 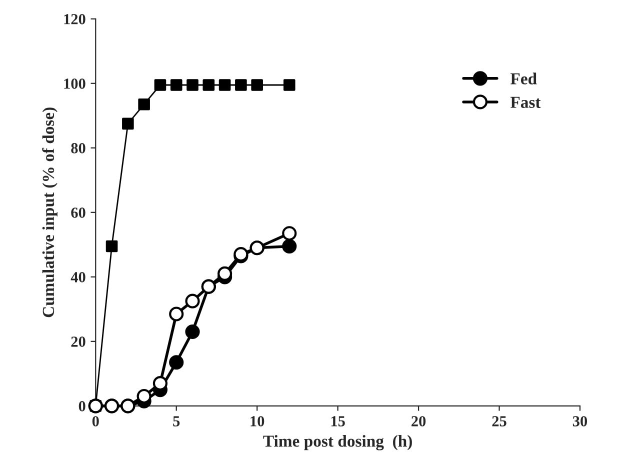 What do you see at coordinates (337, 442) in the screenshot?
I see `x-axis-title: Time post dosing (h)` at bounding box center [337, 442].